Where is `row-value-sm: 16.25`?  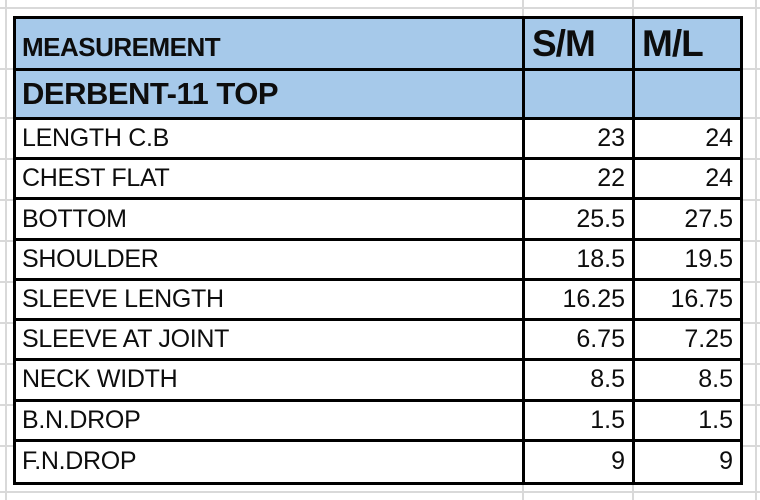
row-value-sm: 16.25 is located at coordinates (580, 301).